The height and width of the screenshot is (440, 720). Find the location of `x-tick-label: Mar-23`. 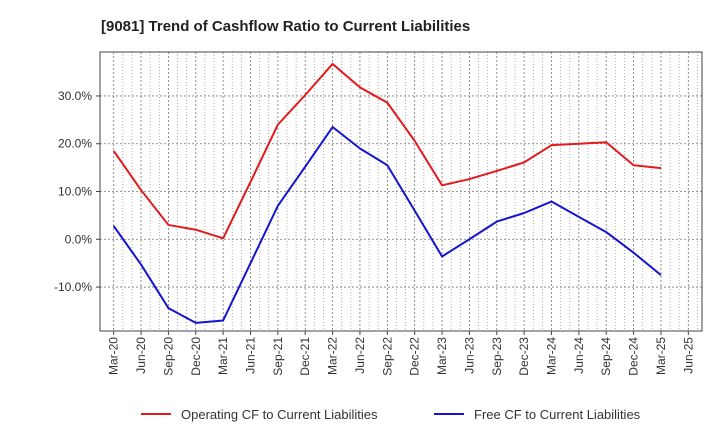

x-tick-label: Mar-23 is located at coordinates (442, 356).